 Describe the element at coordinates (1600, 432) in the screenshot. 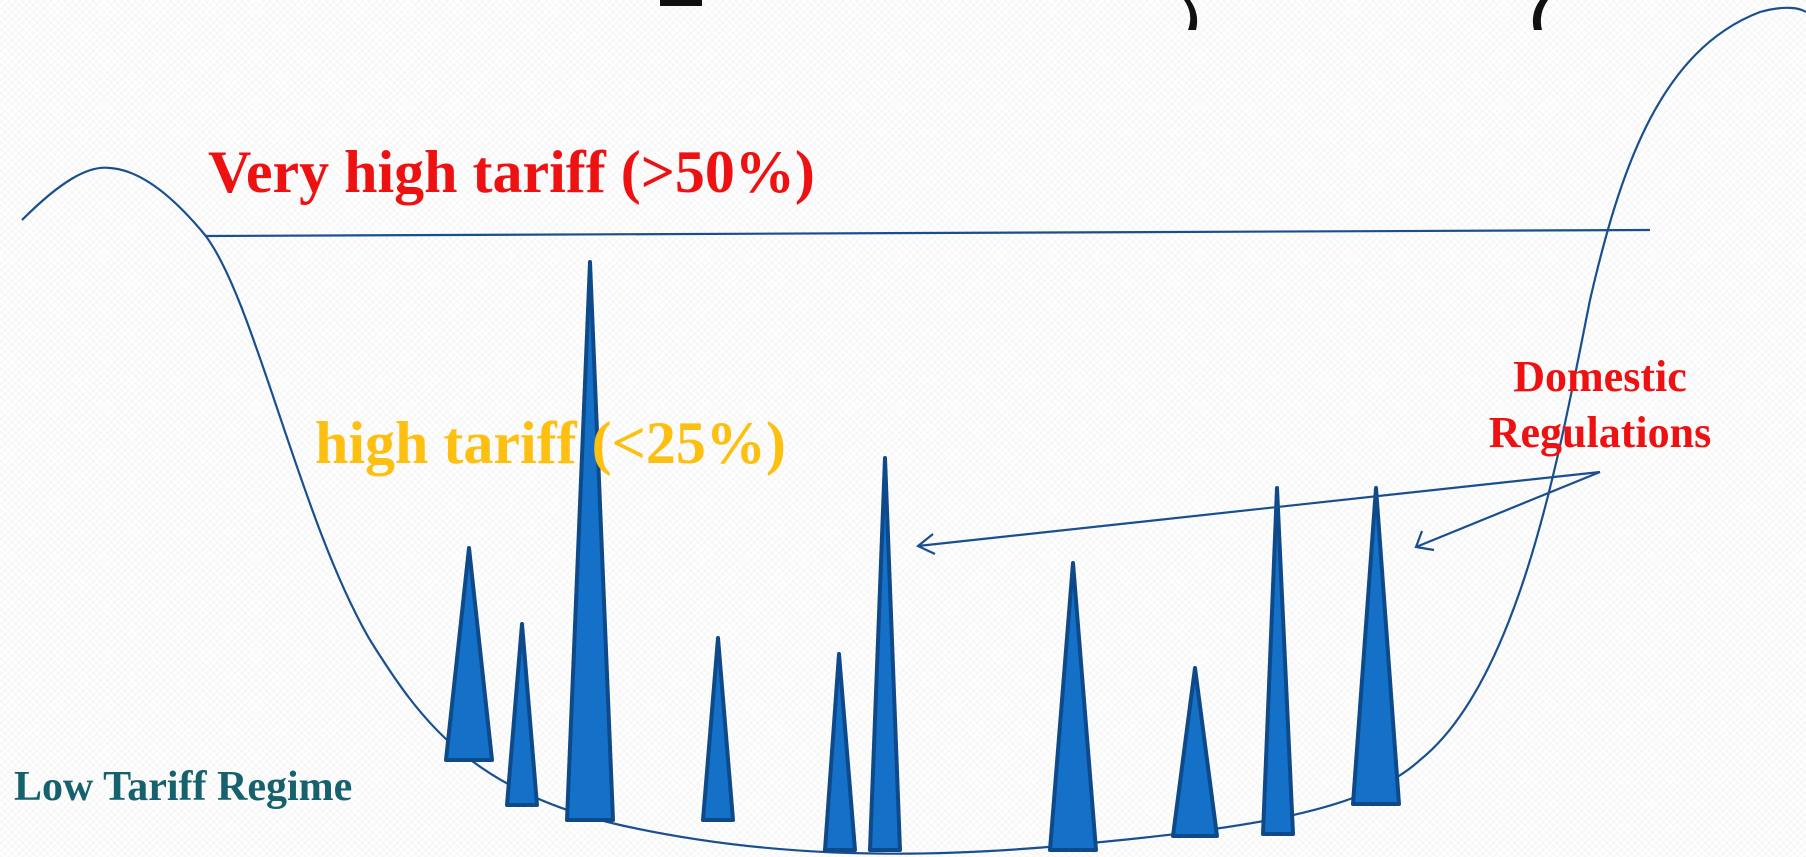

I see `domestic-regulations-label-line2: Regulations` at that location.